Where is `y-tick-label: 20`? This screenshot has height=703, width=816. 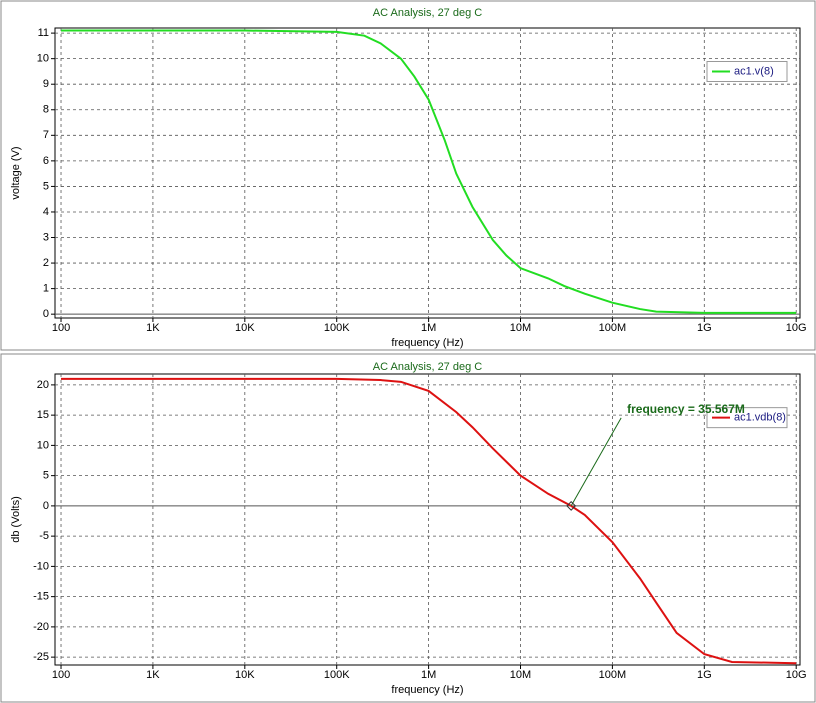 y-tick-label: 20 is located at coordinates (43, 385).